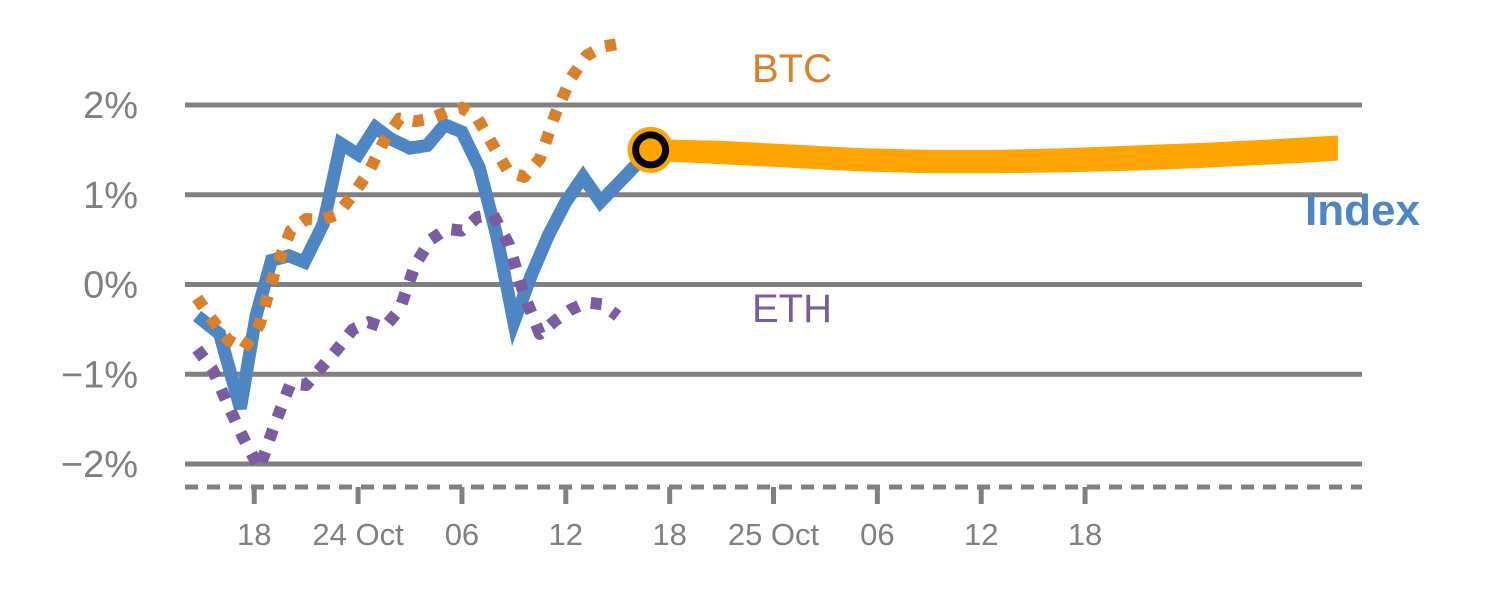 This screenshot has height=600, width=1500. I want to click on x-tick-label: 24 Oct, so click(358, 534).